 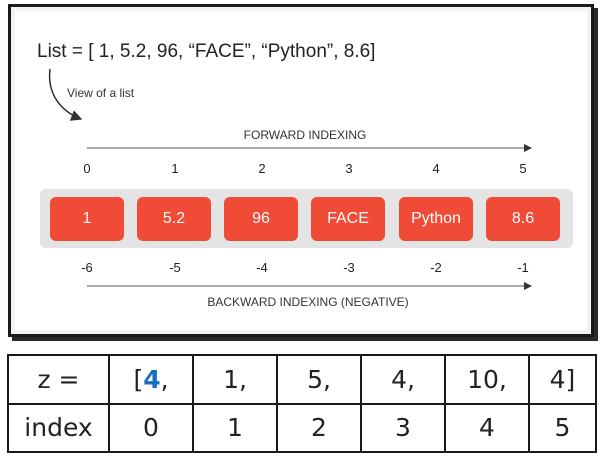 What do you see at coordinates (308, 302) in the screenshot?
I see `backward-indexing-title: BACKWARD INDEXING (NEGATIVE)` at bounding box center [308, 302].